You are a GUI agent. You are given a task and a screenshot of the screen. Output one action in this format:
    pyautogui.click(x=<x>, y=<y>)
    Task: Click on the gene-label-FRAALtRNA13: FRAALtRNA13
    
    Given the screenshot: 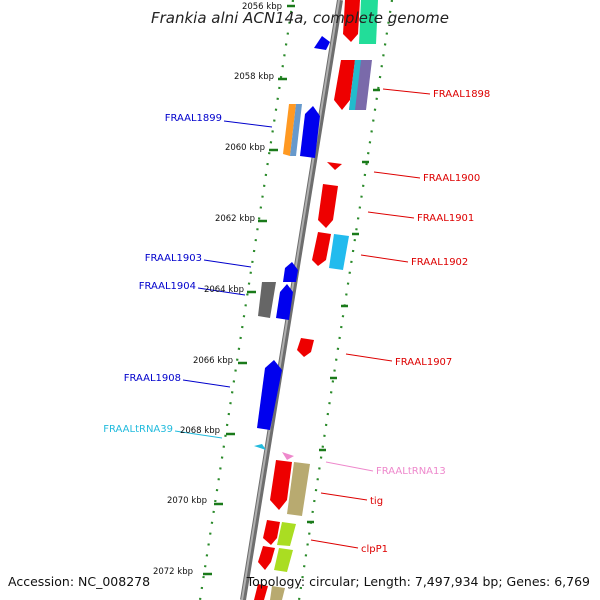 What is the action you would take?
    pyautogui.click(x=411, y=471)
    